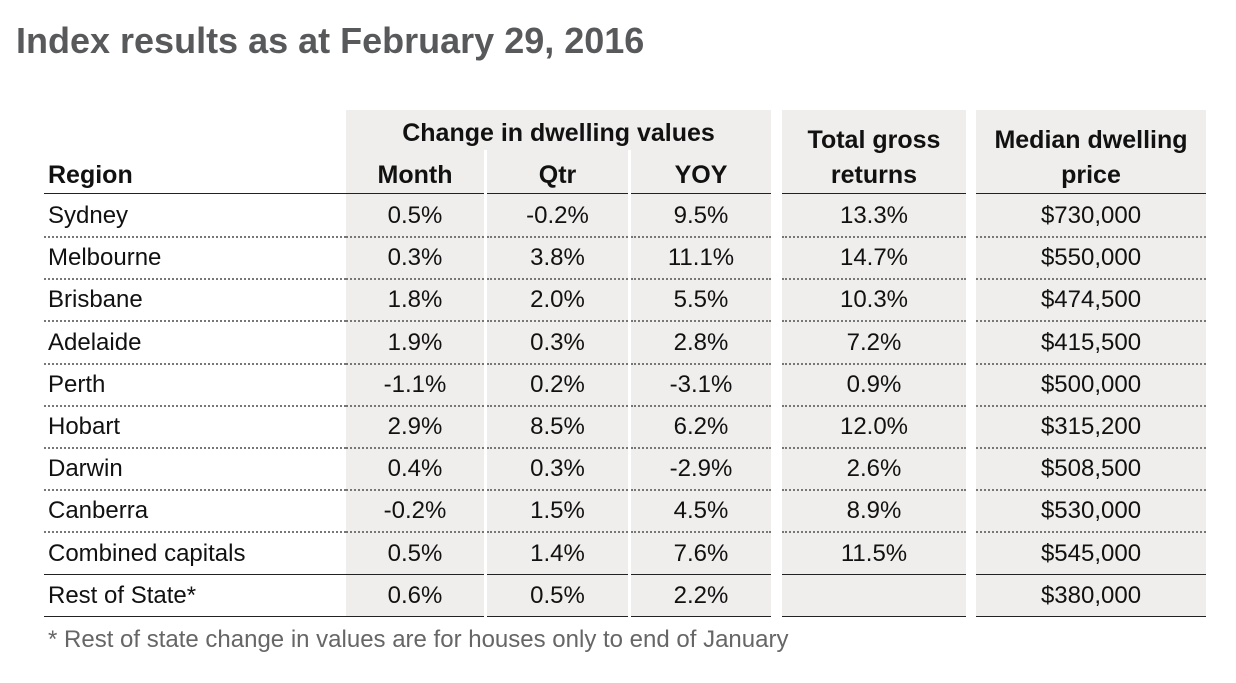 The height and width of the screenshot is (683, 1236). What do you see at coordinates (701, 553) in the screenshot?
I see `cell-yoy: 7.6%` at bounding box center [701, 553].